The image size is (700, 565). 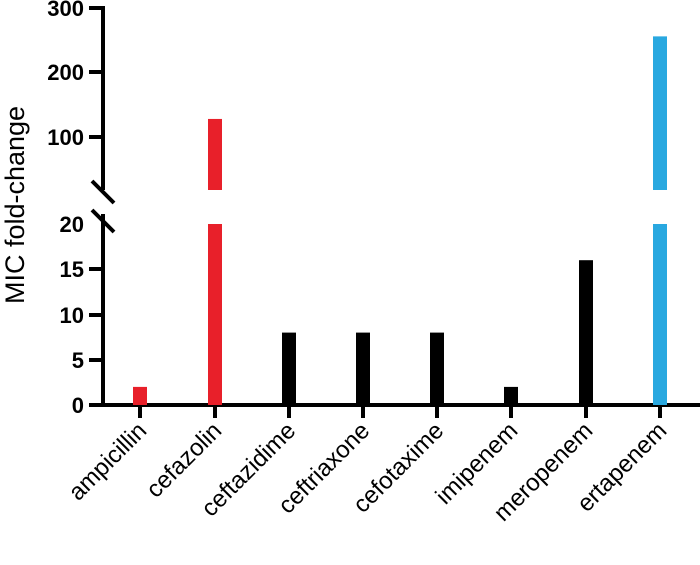 What do you see at coordinates (437, 368) in the screenshot?
I see `bar-cefotaxime` at bounding box center [437, 368].